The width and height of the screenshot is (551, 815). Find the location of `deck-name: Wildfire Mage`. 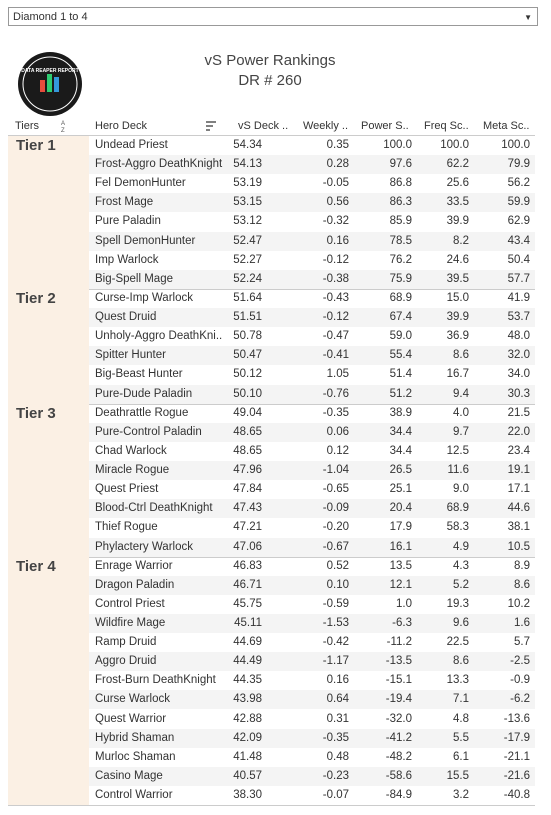

deck-name: Wildfire Mage is located at coordinates (130, 623).